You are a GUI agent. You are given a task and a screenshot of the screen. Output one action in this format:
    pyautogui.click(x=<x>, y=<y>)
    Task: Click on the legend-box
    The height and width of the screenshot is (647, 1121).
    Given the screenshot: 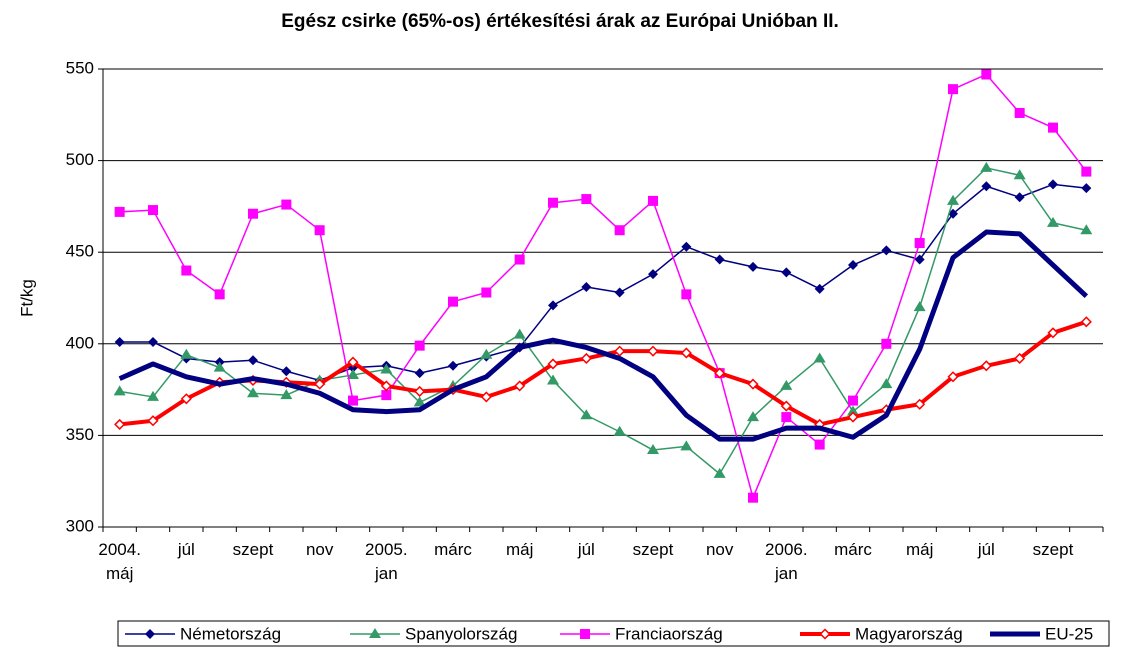 What is the action you would take?
    pyautogui.click(x=613, y=633)
    